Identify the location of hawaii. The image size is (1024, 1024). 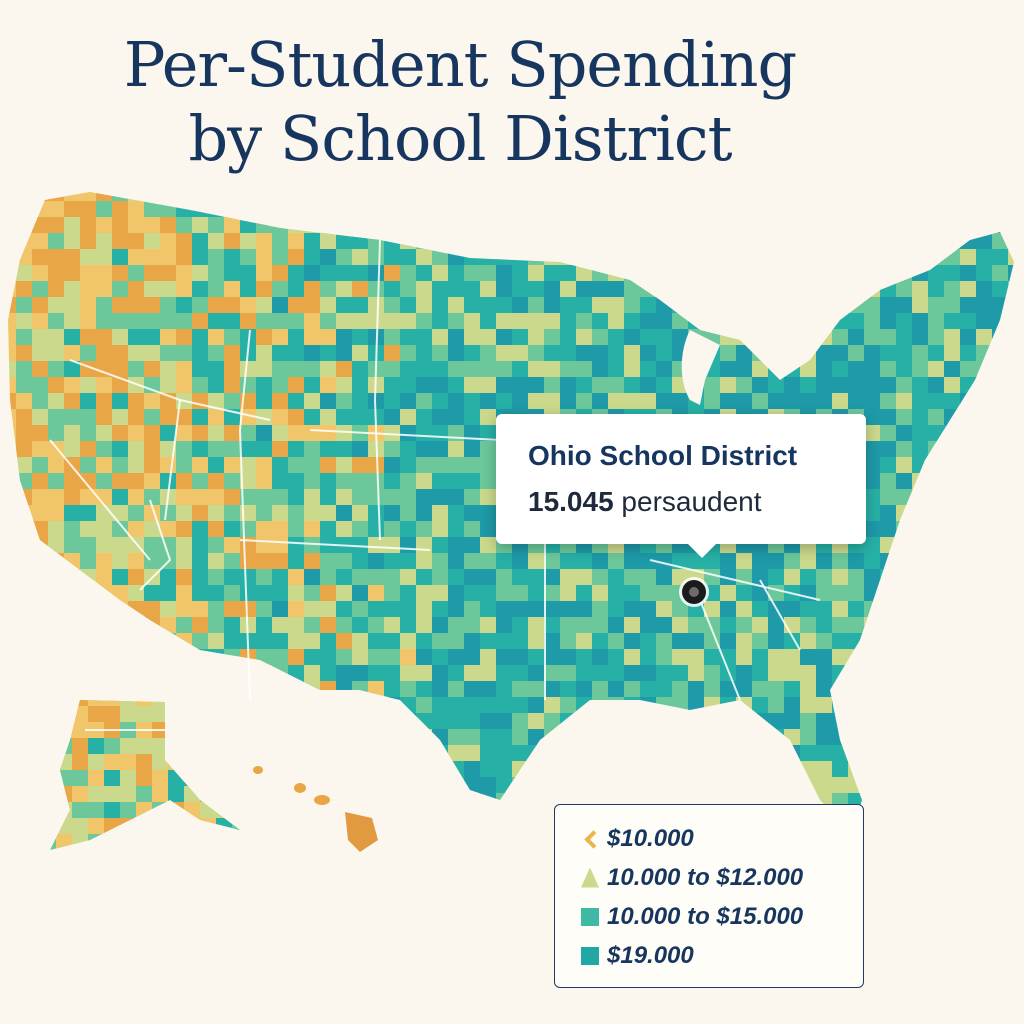
(315, 809).